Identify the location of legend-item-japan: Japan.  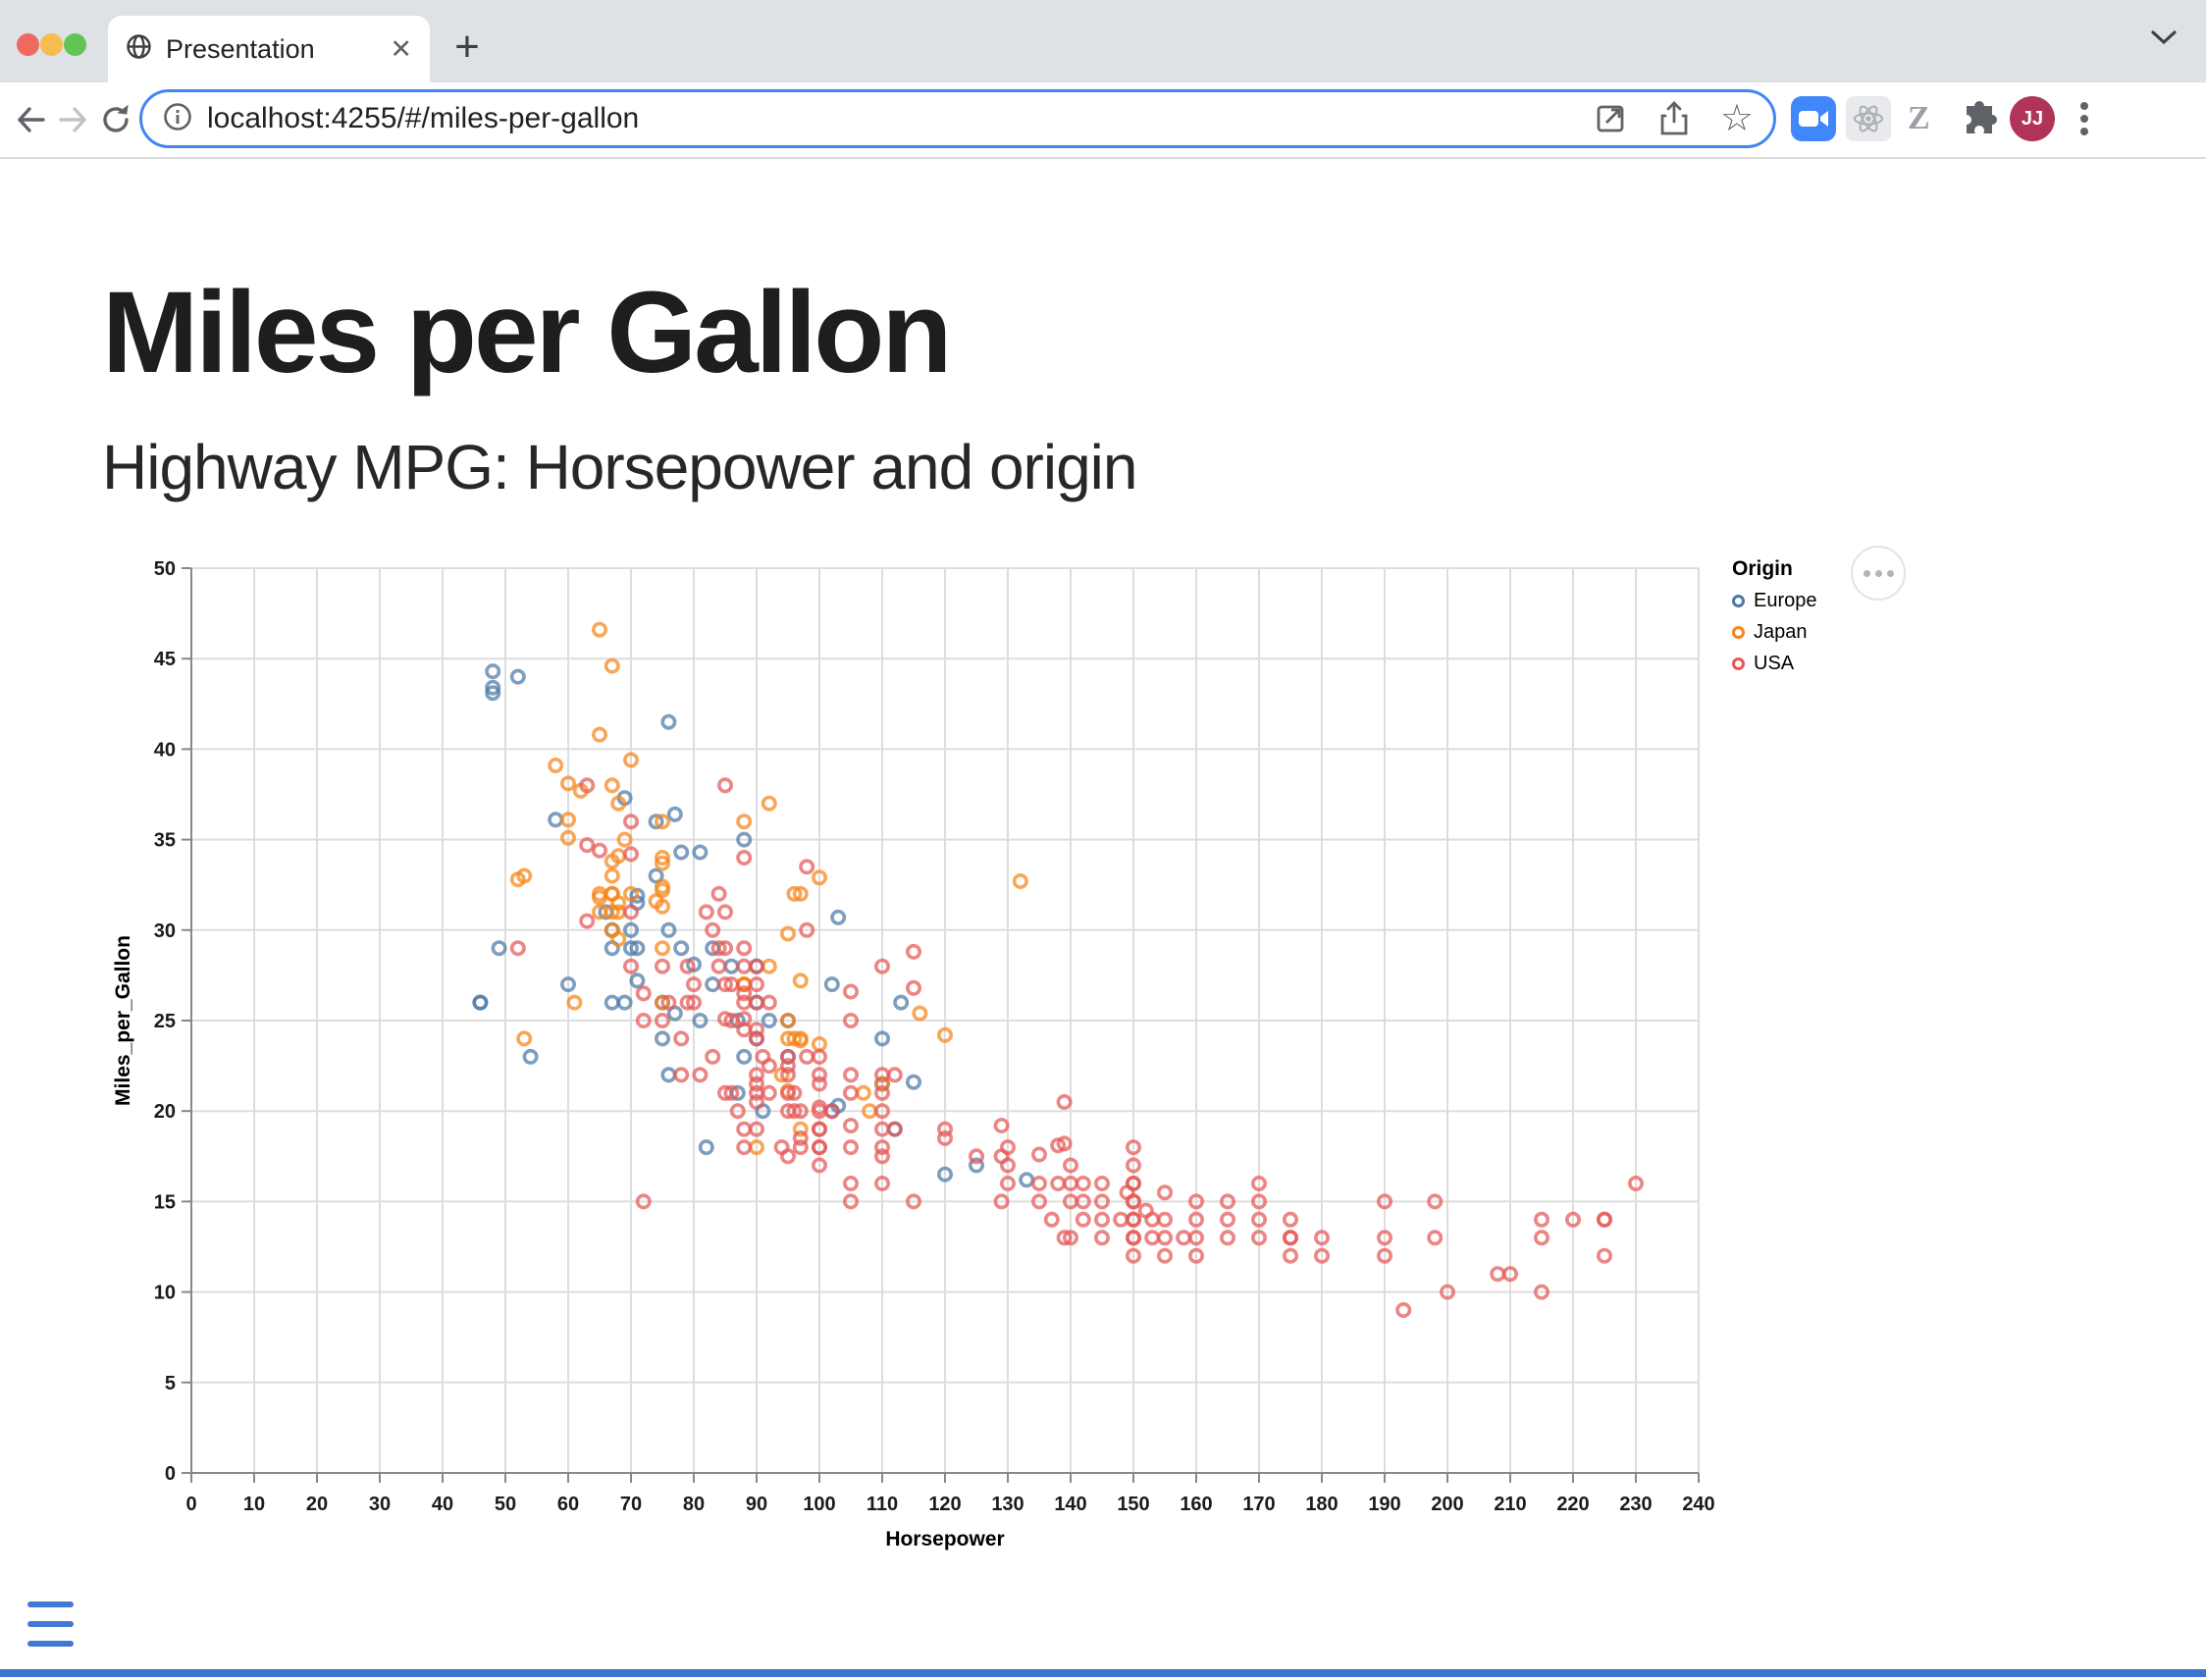
(1775, 632).